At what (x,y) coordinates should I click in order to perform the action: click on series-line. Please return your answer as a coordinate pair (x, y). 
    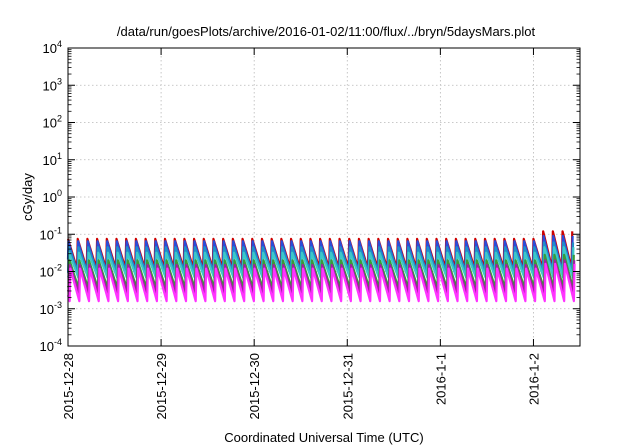
    Looking at the image, I should click on (321, 282).